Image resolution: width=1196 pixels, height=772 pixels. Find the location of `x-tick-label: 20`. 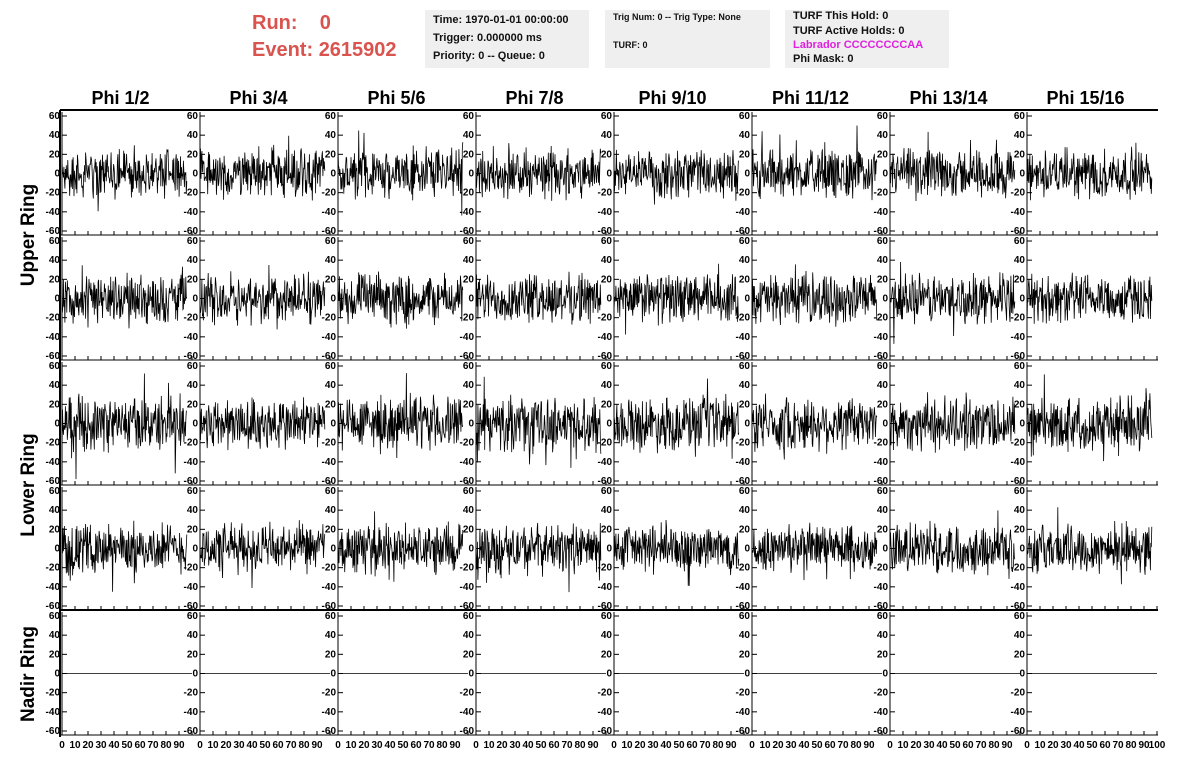

x-tick-label: 20 is located at coordinates (1053, 745).